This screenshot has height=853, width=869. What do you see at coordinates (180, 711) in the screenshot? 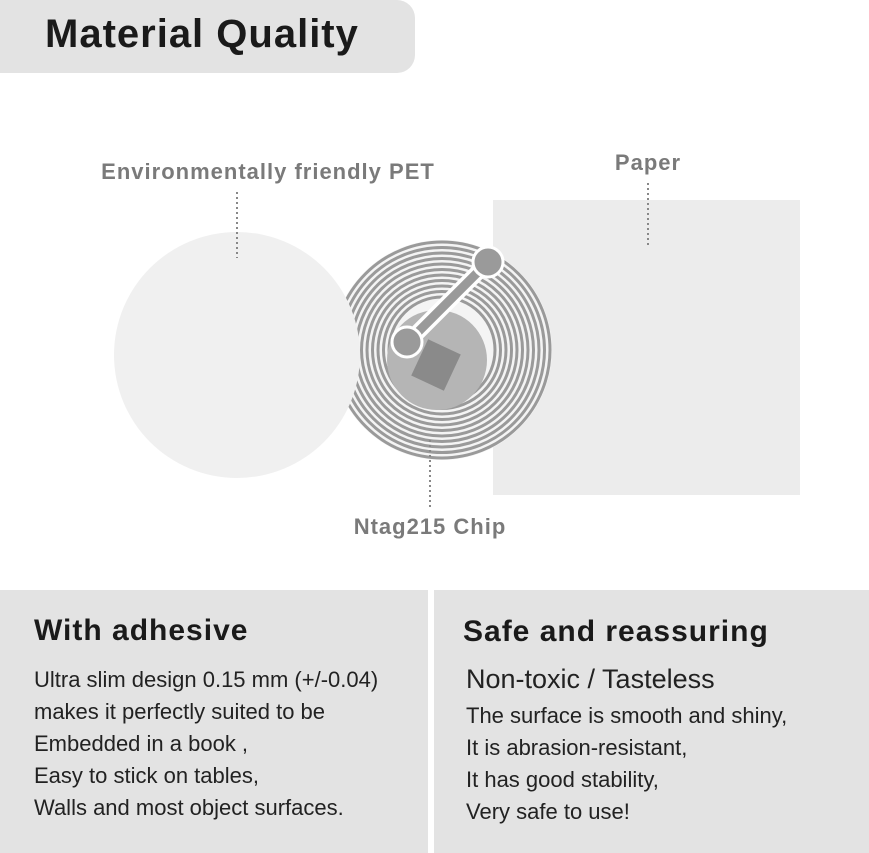
I see `text-line: makes it perfectly suited to be` at bounding box center [180, 711].